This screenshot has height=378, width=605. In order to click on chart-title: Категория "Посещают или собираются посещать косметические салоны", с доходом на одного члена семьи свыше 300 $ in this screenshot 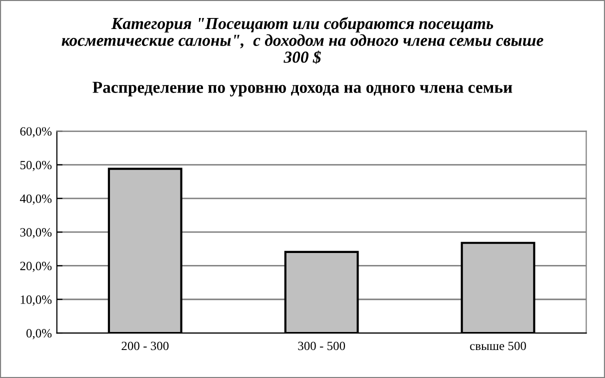, I will do `click(303, 40)`.